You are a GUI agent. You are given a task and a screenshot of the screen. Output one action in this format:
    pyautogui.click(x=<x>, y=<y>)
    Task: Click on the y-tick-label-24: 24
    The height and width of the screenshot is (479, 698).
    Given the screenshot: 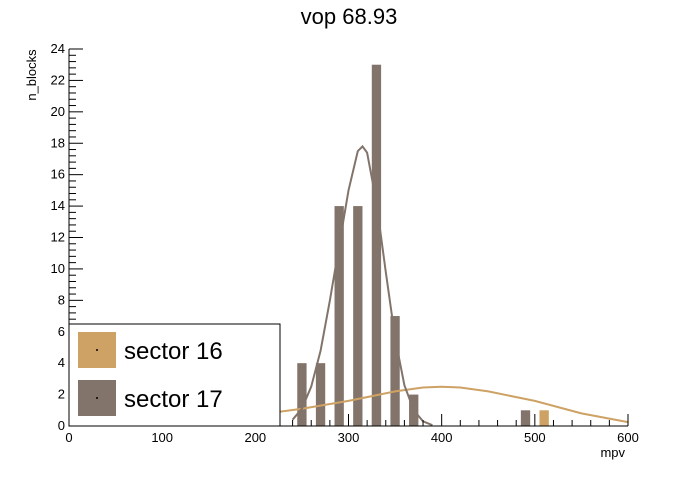 What is the action you would take?
    pyautogui.click(x=58, y=48)
    